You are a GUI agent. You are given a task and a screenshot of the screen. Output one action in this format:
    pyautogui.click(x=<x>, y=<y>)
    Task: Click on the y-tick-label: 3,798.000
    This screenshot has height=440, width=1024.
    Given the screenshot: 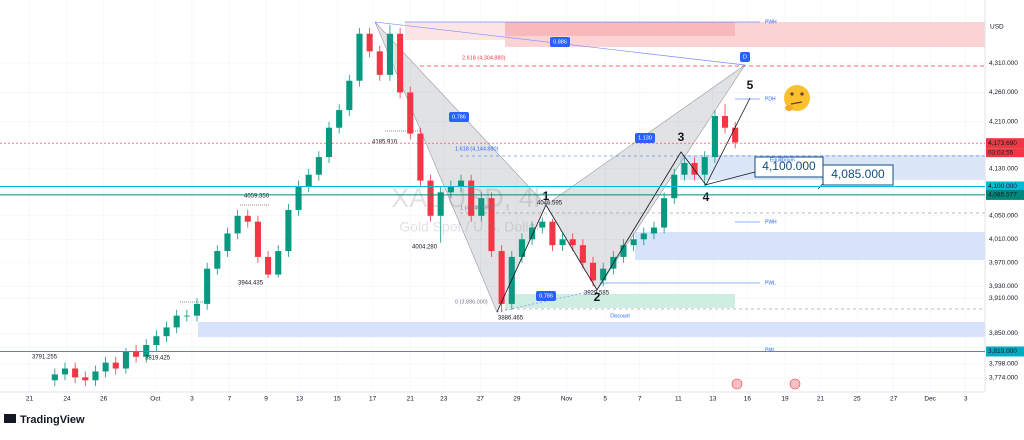 What is the action you would take?
    pyautogui.click(x=1003, y=364)
    